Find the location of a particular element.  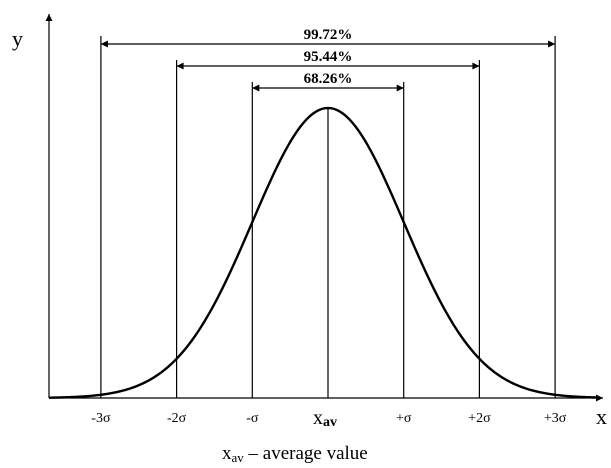

tick-label: +3σ is located at coordinates (555, 418).